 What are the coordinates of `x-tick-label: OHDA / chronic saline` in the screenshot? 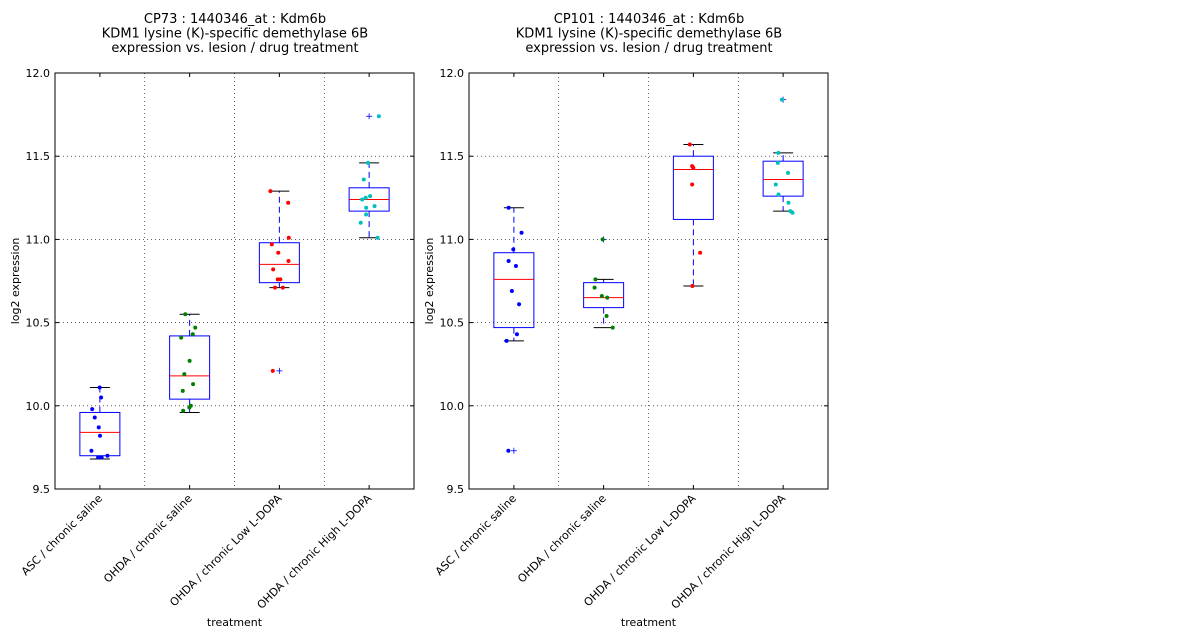 It's located at (562, 539).